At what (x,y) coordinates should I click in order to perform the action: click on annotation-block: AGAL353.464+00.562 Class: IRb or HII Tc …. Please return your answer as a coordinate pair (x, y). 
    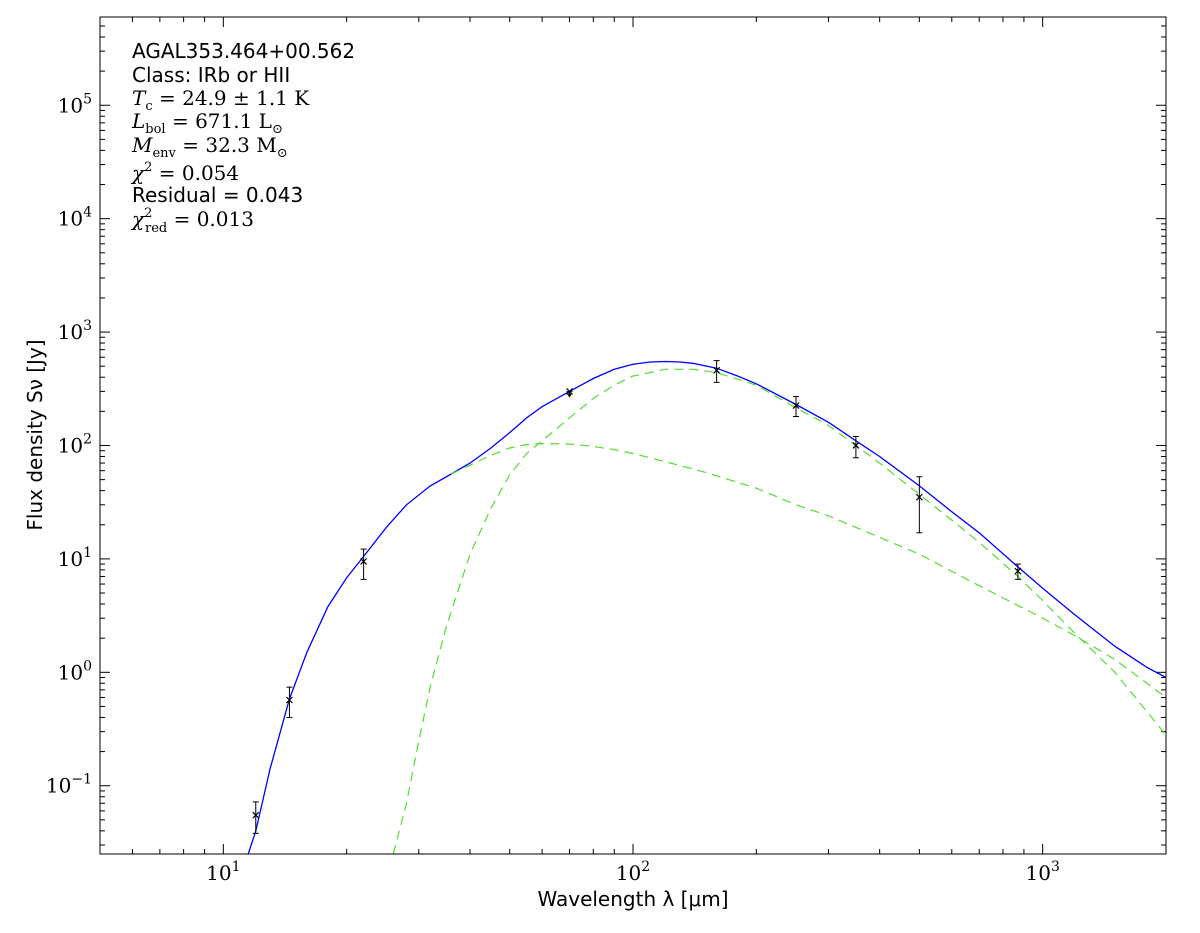
    Looking at the image, I should click on (242, 137).